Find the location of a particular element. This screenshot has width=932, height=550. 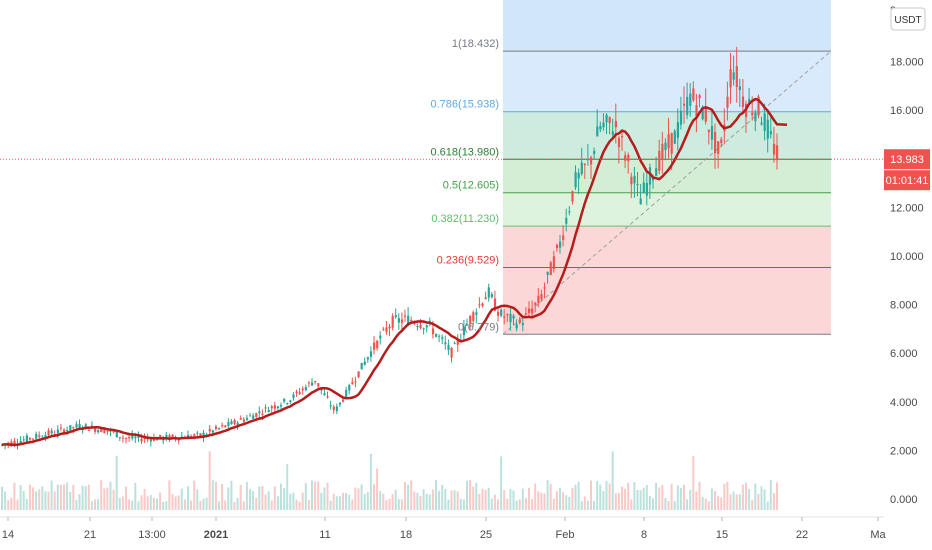

fib-level-label: 0.236(9.529) is located at coordinates (468, 260).